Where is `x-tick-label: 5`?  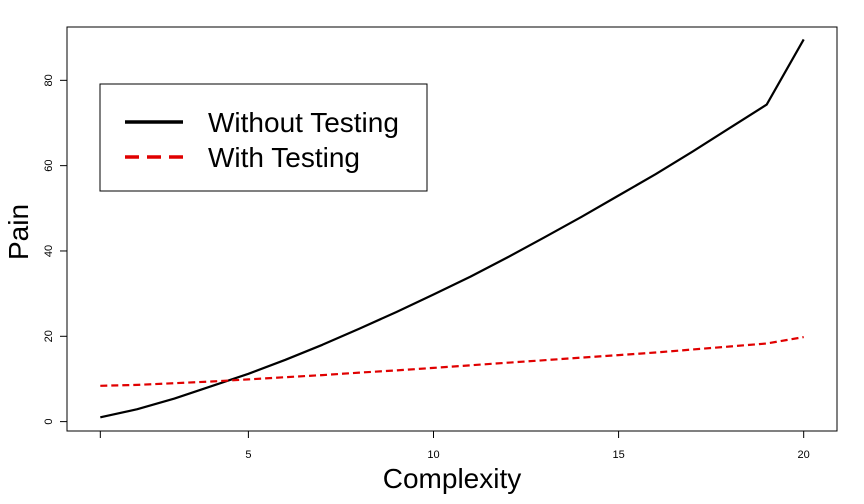
x-tick-label: 5 is located at coordinates (248, 455).